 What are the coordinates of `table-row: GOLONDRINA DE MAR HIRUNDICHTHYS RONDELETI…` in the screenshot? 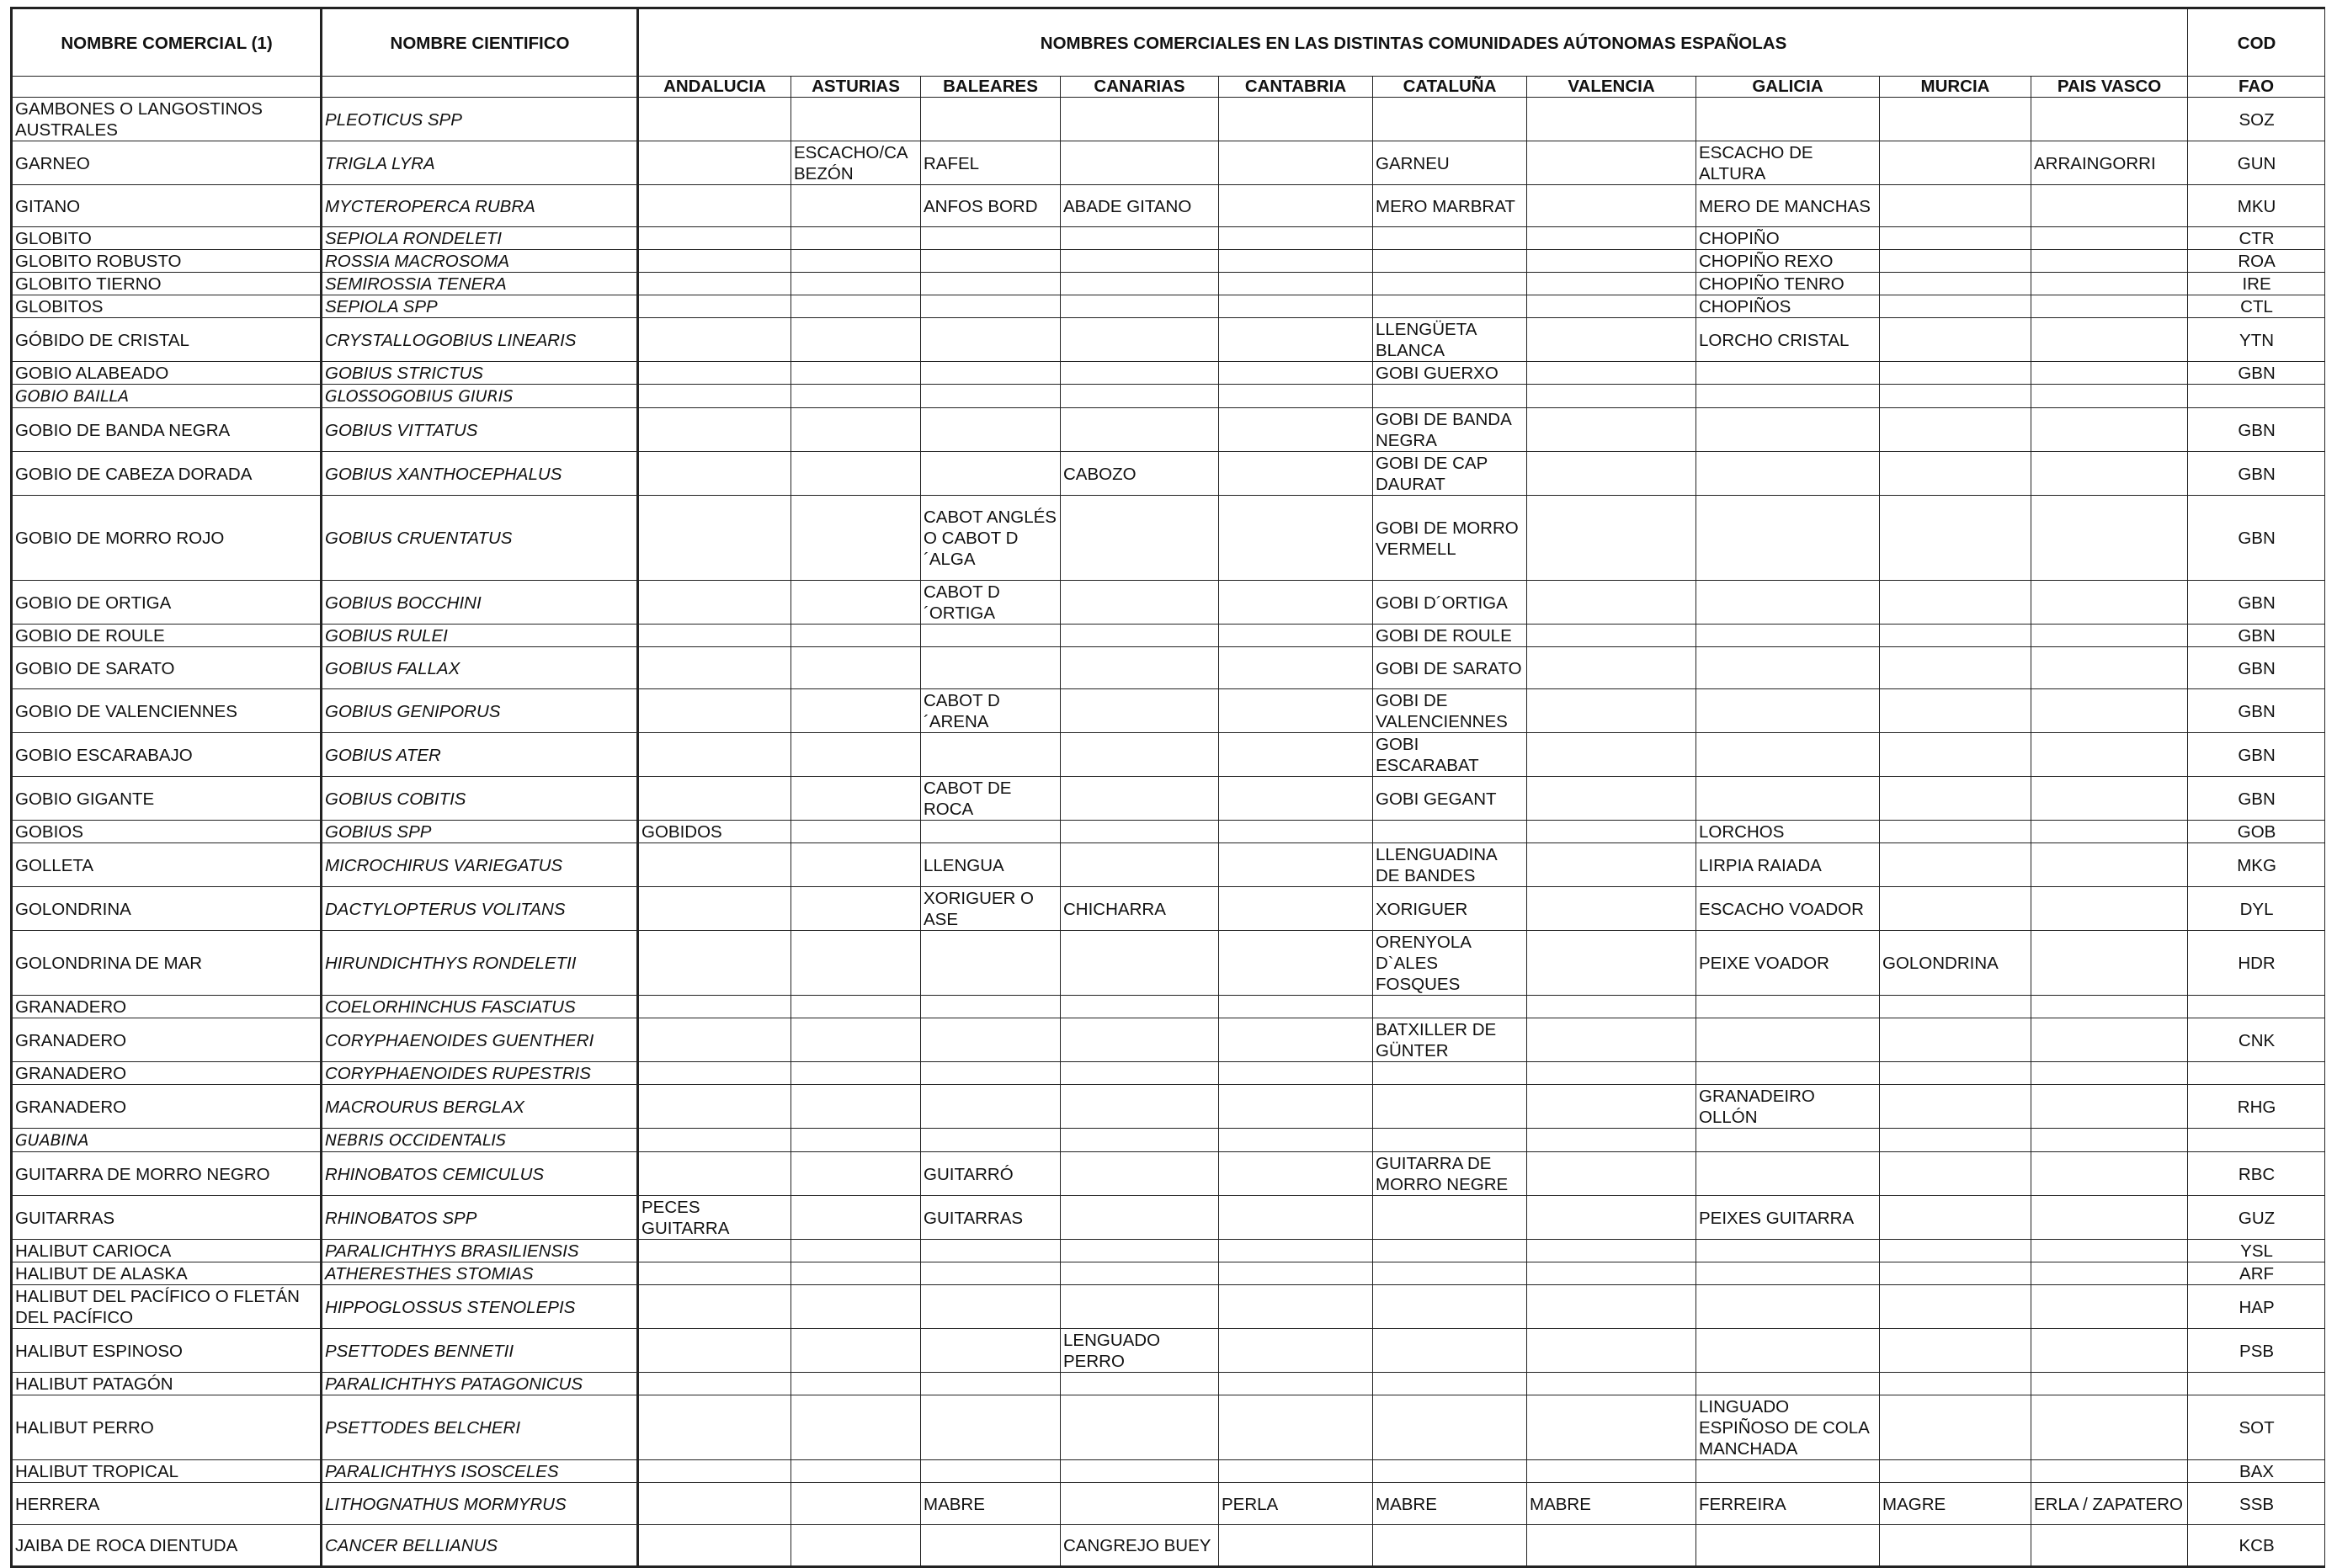 It's located at (1168, 963).